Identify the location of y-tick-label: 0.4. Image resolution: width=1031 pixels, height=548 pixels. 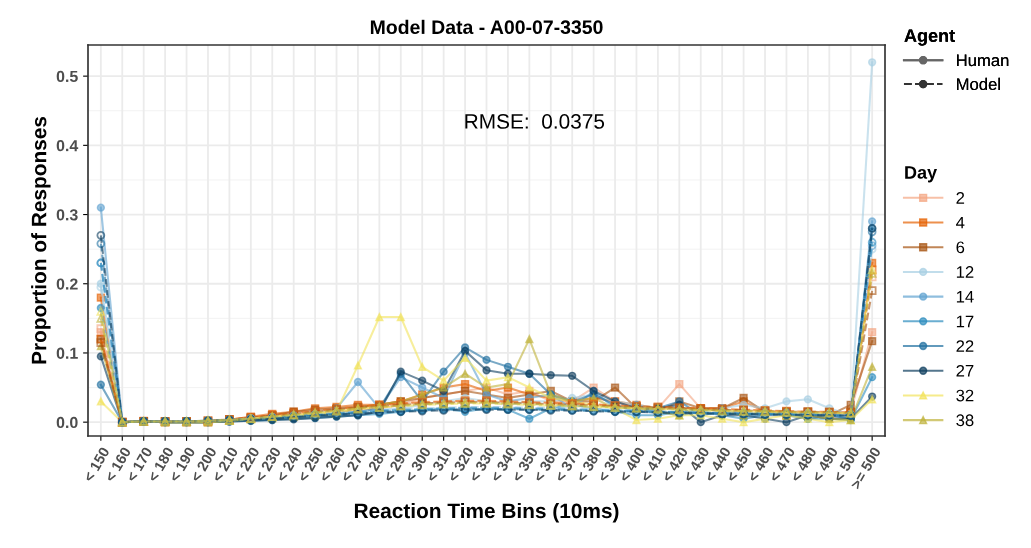
(67, 145).